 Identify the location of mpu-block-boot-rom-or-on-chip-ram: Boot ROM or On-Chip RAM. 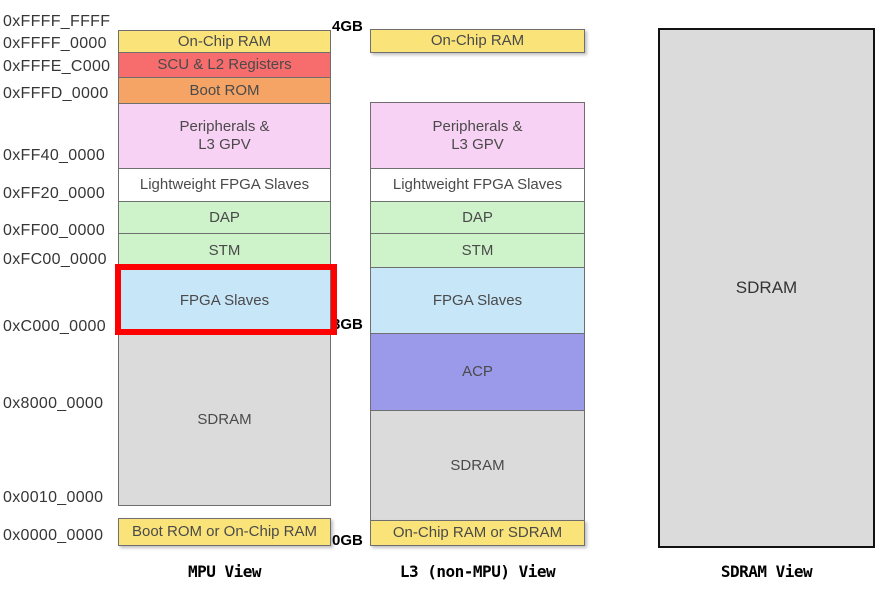
(224, 532).